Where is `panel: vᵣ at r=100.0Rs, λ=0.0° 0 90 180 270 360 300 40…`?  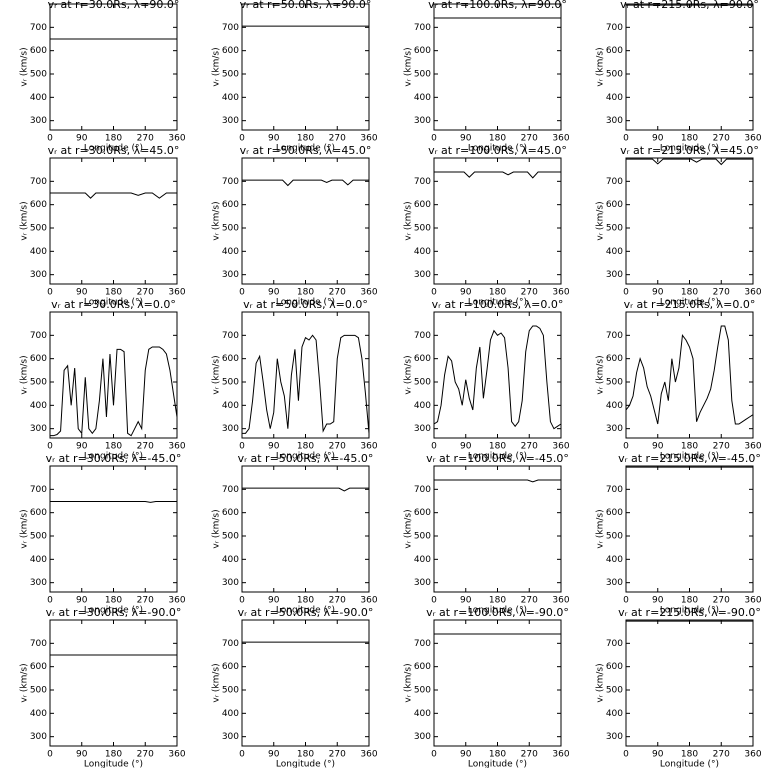
panel: vᵣ at r=100.0Rs, λ=0.0° 0 90 180 270 360 300 40… is located at coordinates (487, 380).